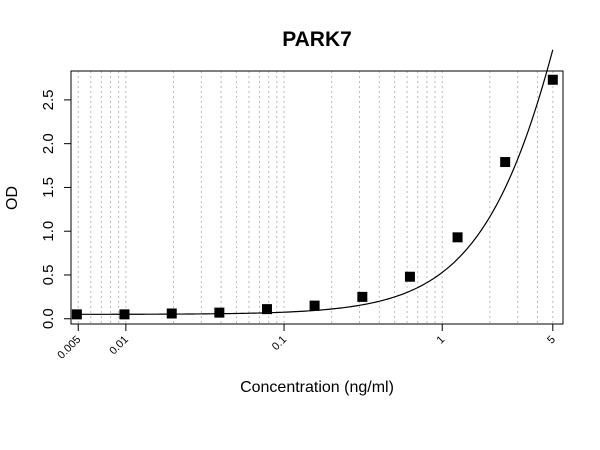 The height and width of the screenshot is (450, 600). I want to click on chart-title: PARK7, so click(317, 39).